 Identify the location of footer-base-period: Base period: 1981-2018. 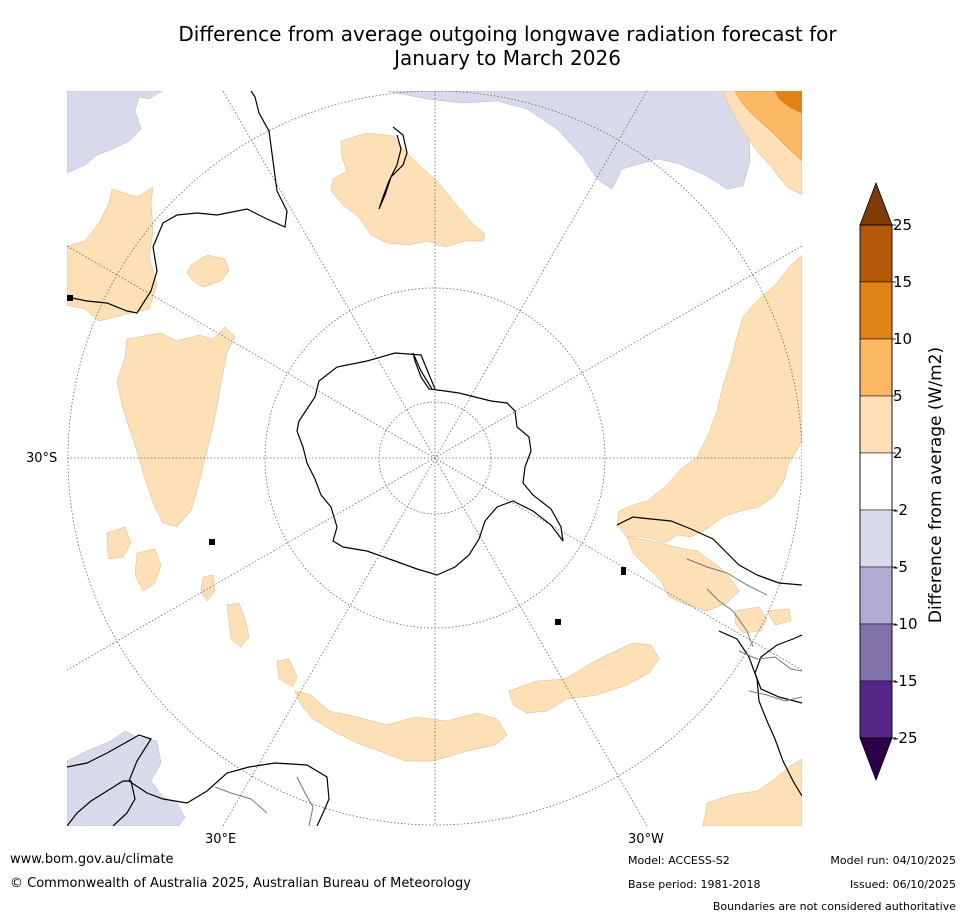
(694, 884).